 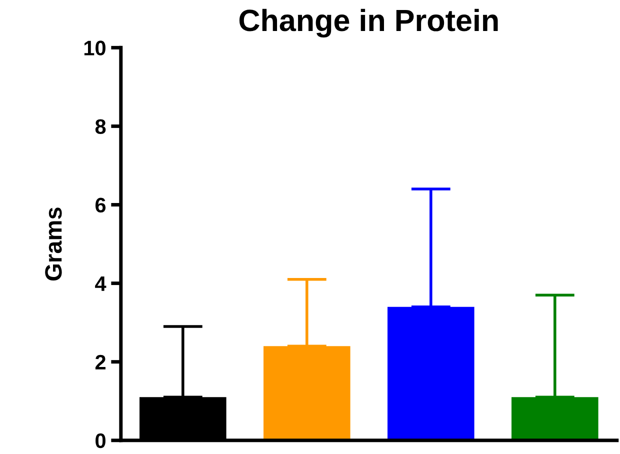 I want to click on y-tick-label: 6, so click(x=100, y=205).